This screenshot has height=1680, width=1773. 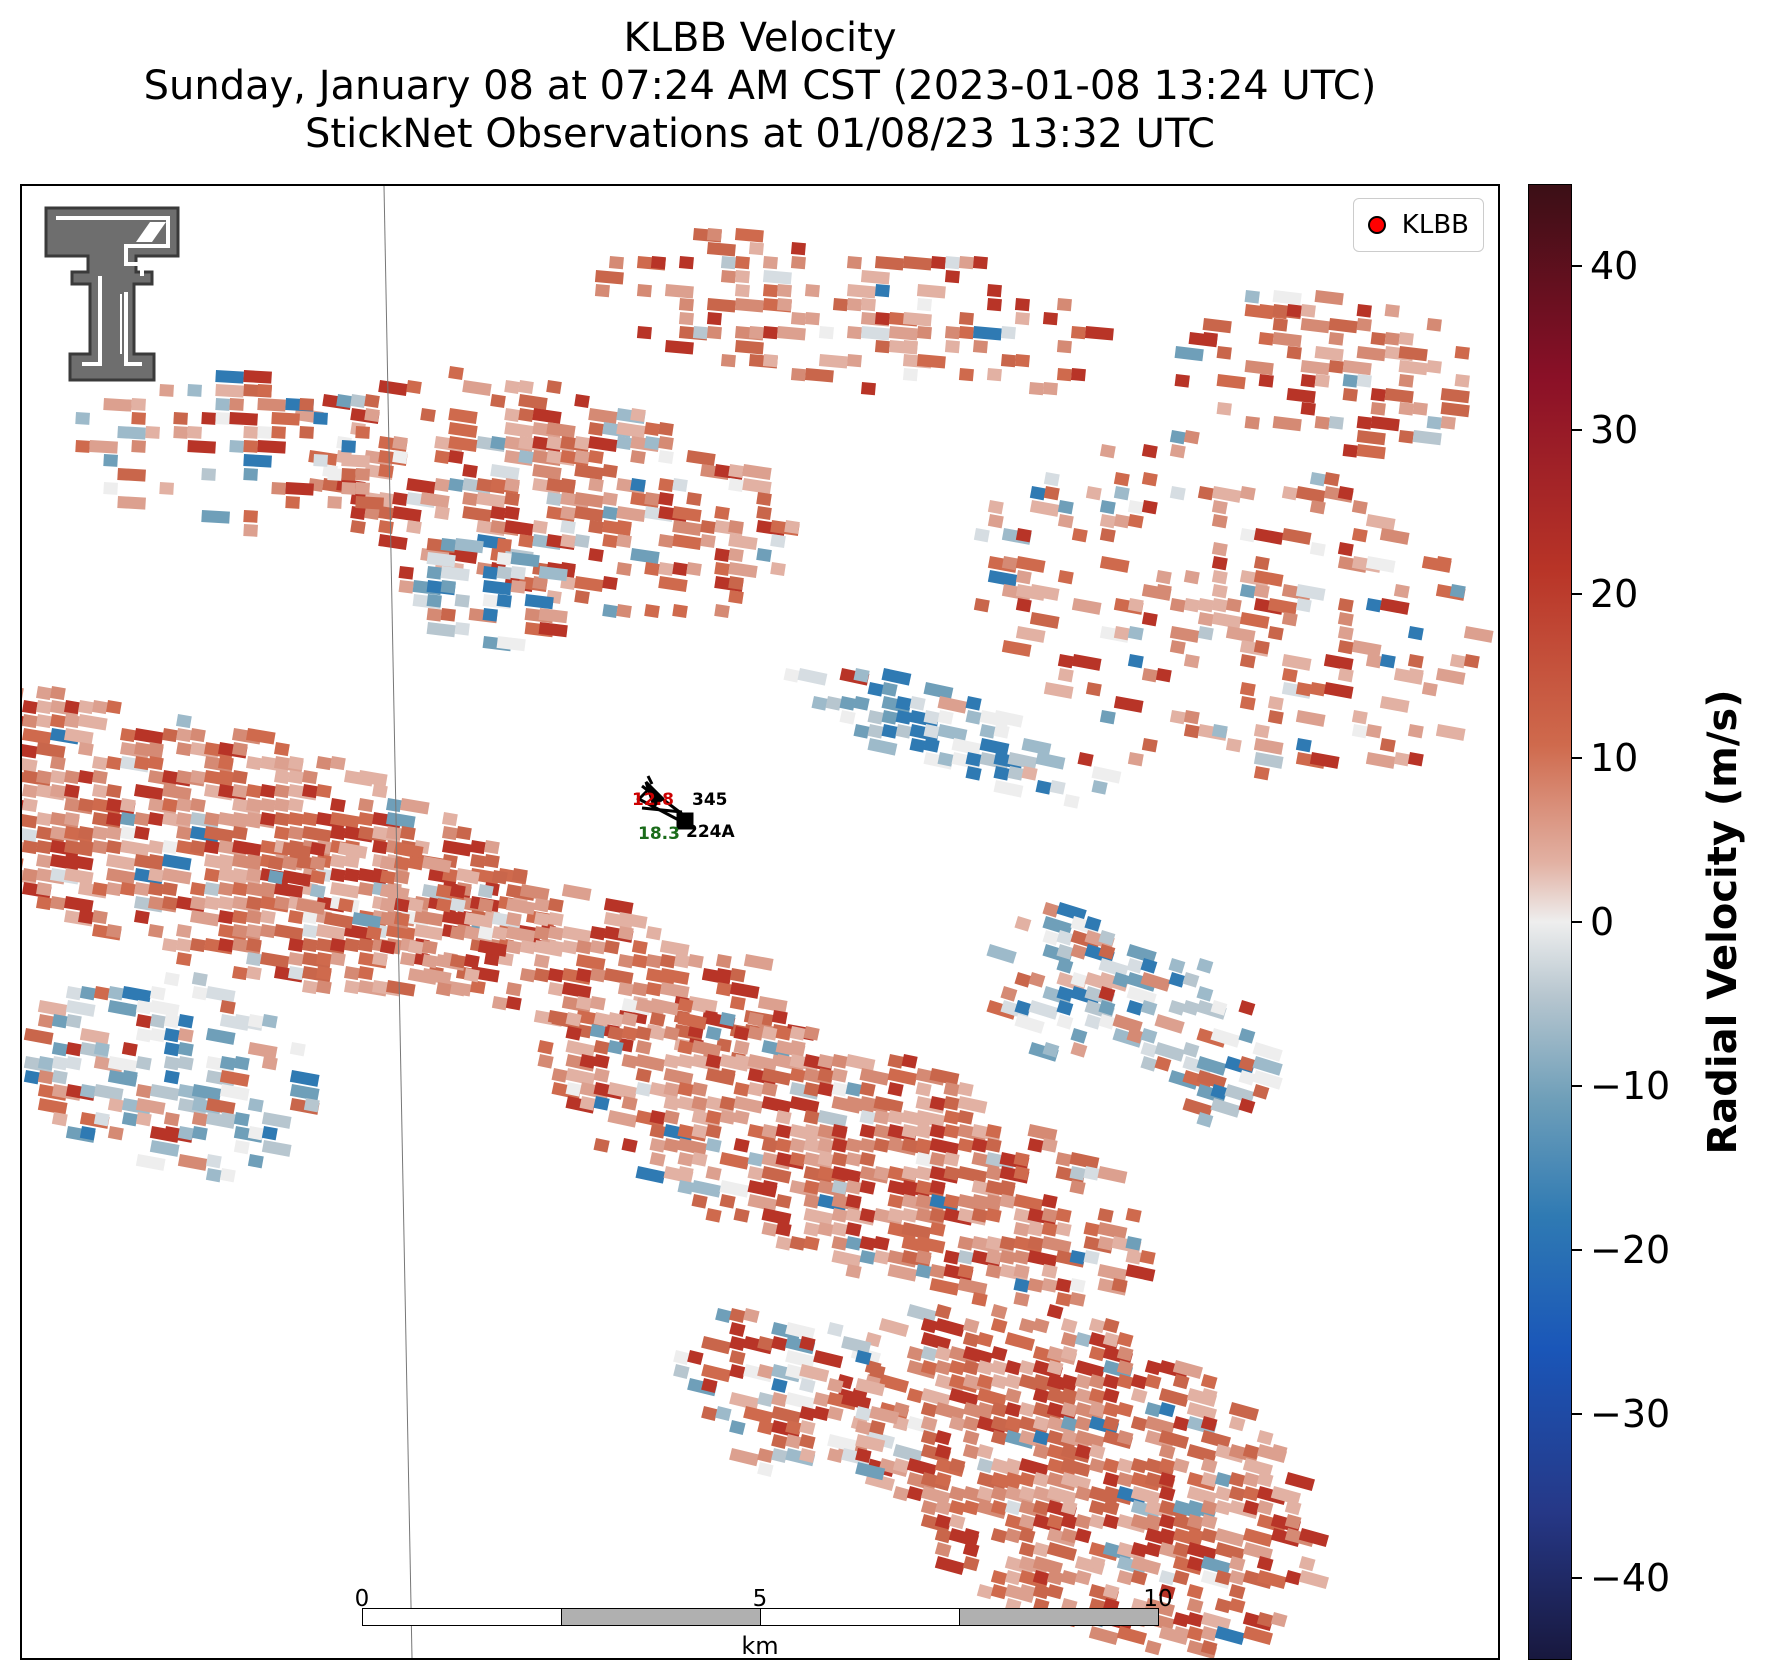 I want to click on map-legend: KLBB, so click(x=1418, y=225).